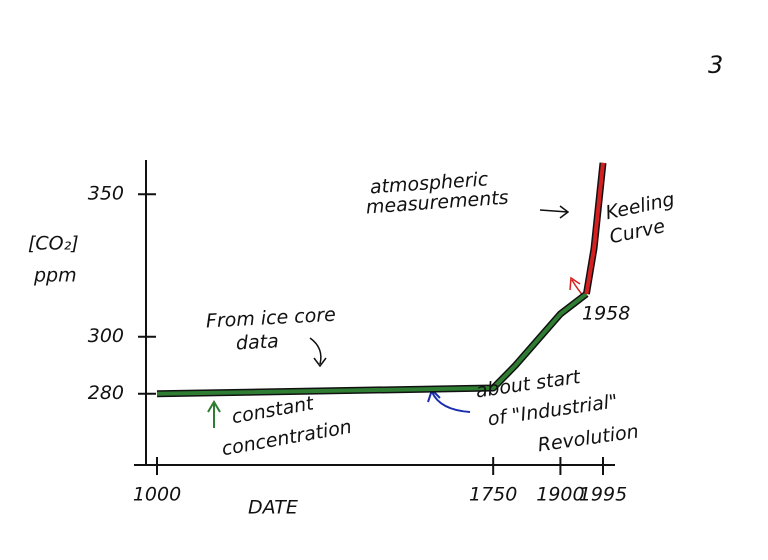  Describe the element at coordinates (715, 65) in the screenshot. I see `page-number: 3` at that location.